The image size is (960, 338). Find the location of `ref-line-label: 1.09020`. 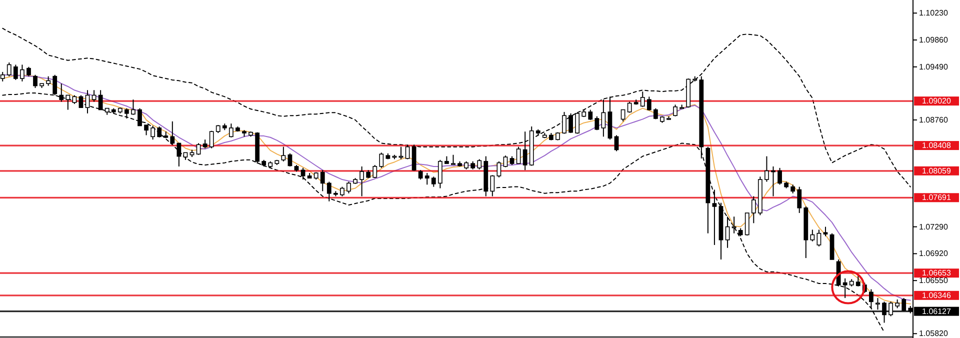

ref-line-label: 1.09020 is located at coordinates (937, 101).